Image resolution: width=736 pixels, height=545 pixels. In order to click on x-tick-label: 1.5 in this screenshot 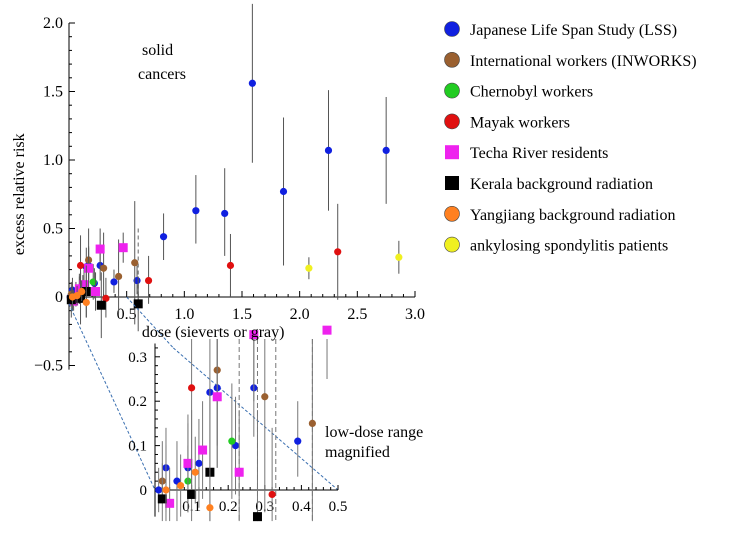, I will do `click(242, 314)`.